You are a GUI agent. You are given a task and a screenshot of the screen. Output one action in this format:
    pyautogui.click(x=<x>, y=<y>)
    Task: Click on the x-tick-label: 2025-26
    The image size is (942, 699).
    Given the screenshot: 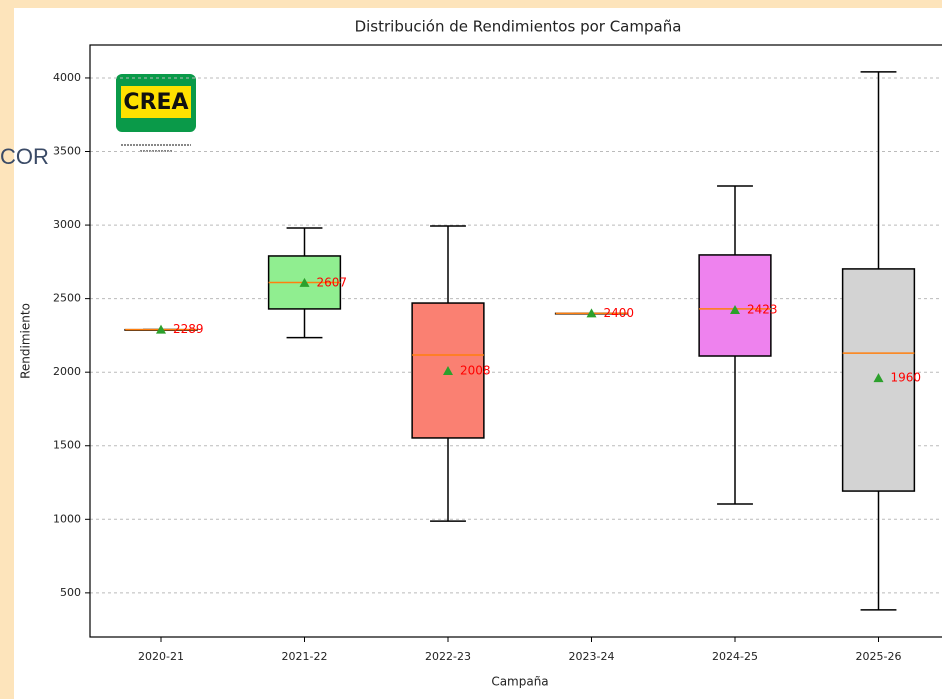 What is the action you would take?
    pyautogui.click(x=879, y=656)
    